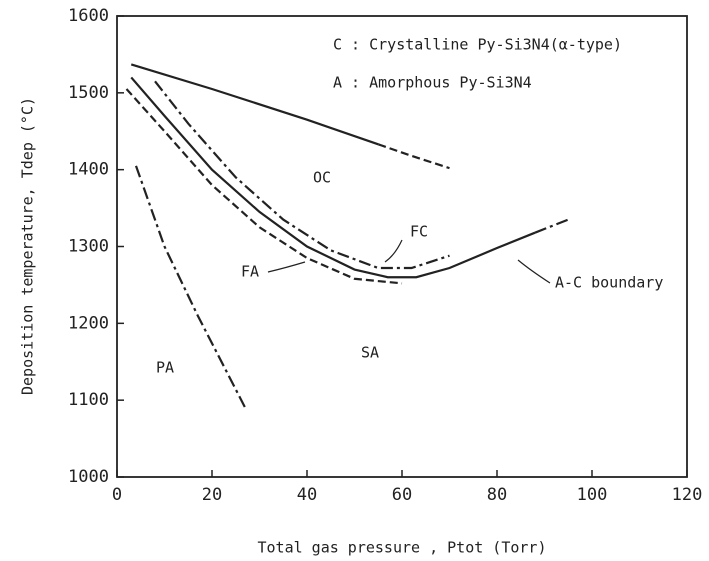  What do you see at coordinates (165, 368) in the screenshot?
I see `annotation: PA` at bounding box center [165, 368].